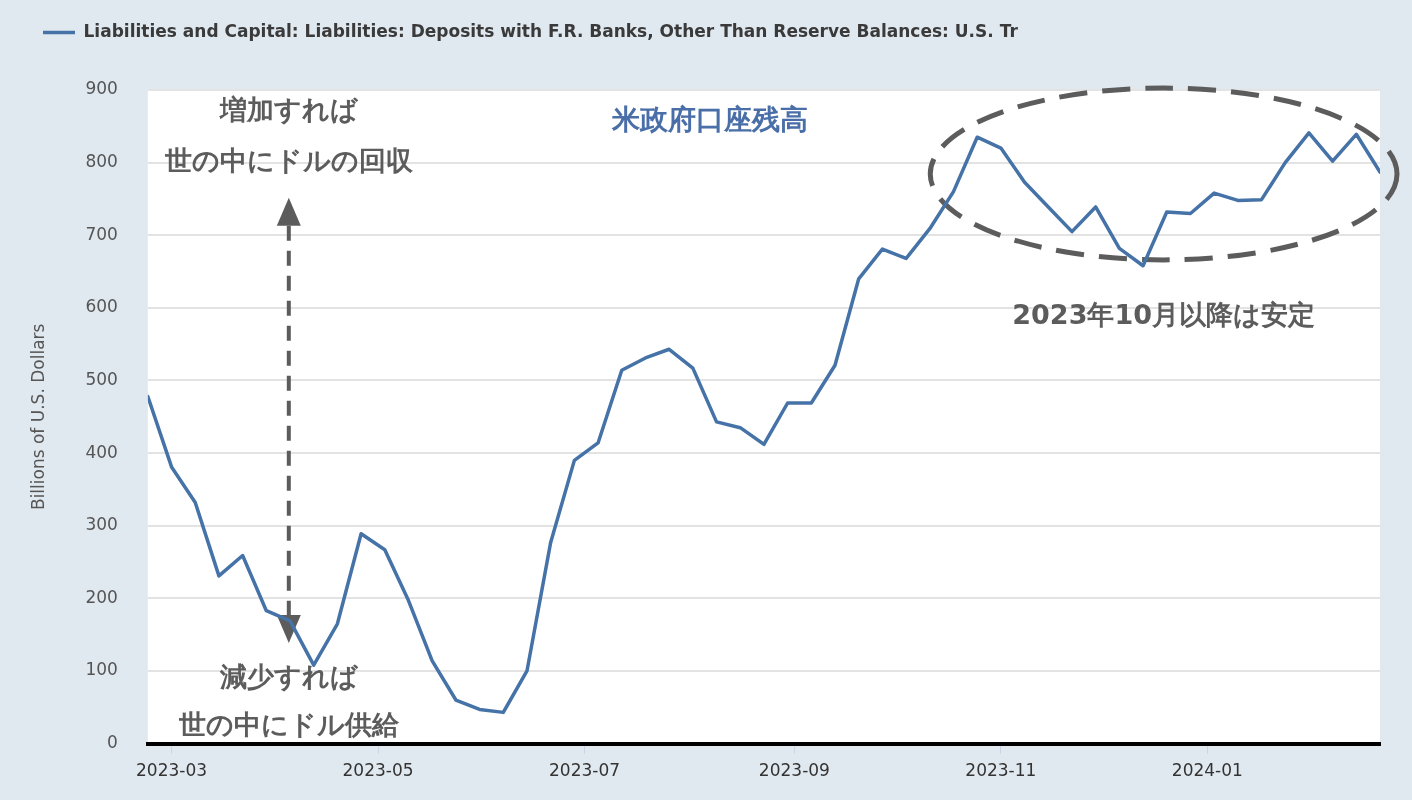  Describe the element at coordinates (37, 417) in the screenshot. I see `y-axis-title: Billions of U.S. Dollars` at that location.